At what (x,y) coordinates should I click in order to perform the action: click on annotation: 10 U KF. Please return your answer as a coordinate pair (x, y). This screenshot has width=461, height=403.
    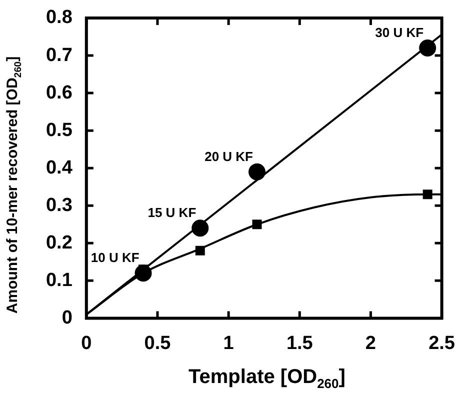
    Looking at the image, I should click on (115, 258).